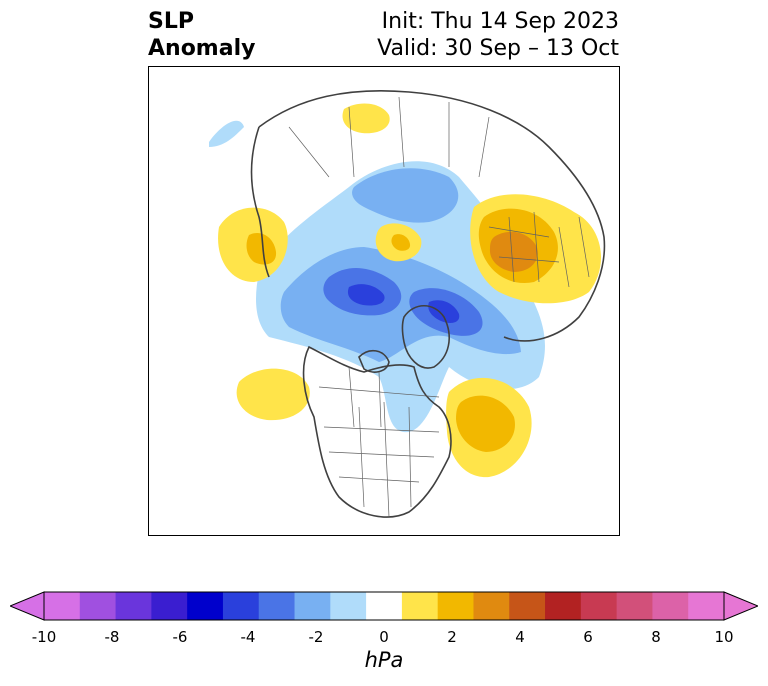 This screenshot has width=768, height=686. Describe the element at coordinates (520, 637) in the screenshot. I see `colorbar-tick-label: 4` at that location.